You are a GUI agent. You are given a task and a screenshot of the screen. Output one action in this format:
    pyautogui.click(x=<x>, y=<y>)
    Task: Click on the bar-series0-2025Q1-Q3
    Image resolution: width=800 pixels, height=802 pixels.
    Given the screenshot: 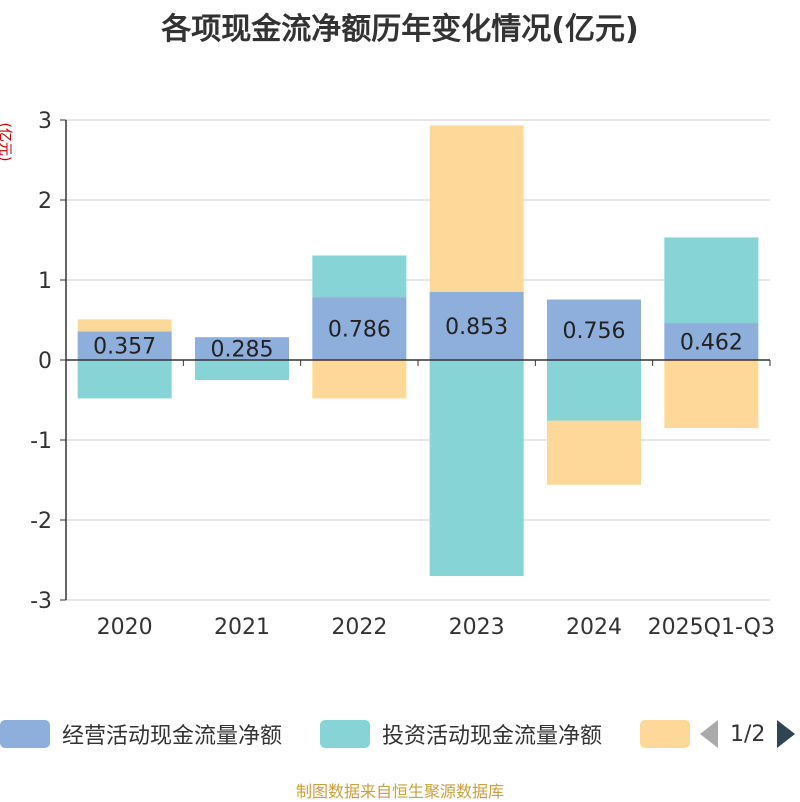 What is the action you would take?
    pyautogui.click(x=711, y=341)
    